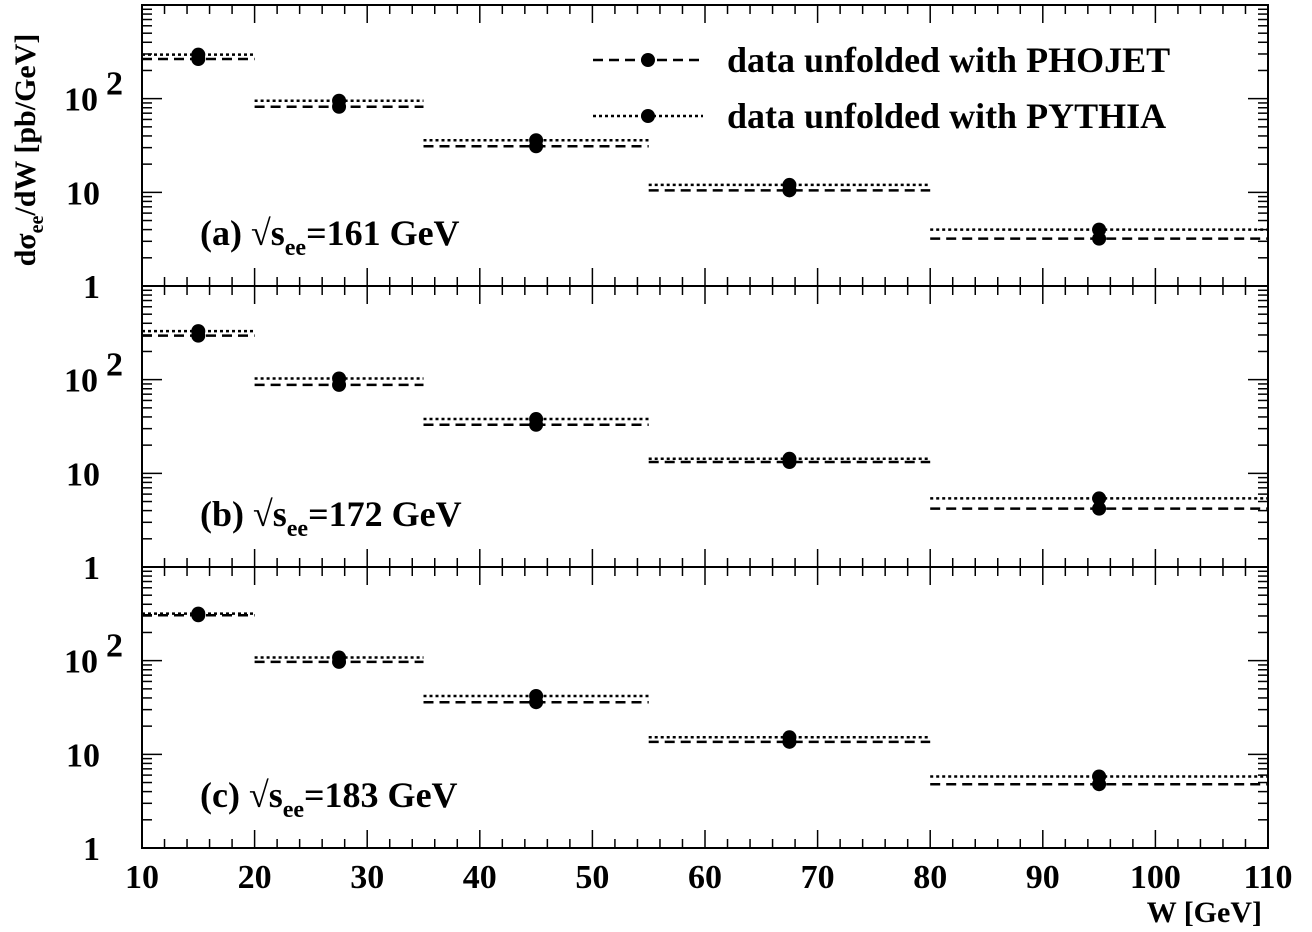 This screenshot has height=932, width=1312. What do you see at coordinates (648, 116) in the screenshot?
I see `legend-marker-pythia` at bounding box center [648, 116].